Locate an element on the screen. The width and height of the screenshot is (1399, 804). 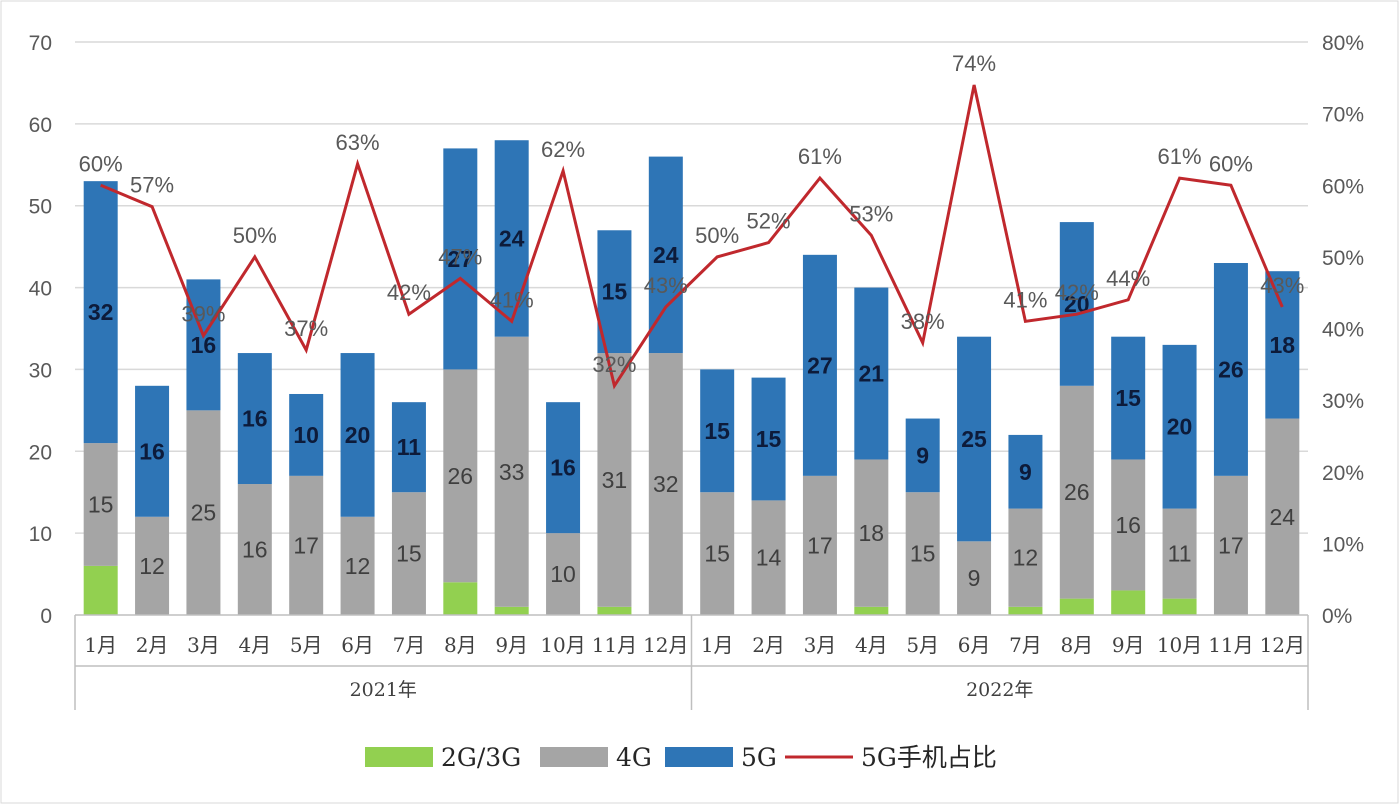
data-label-5g-share: 53% is located at coordinates (871, 213).